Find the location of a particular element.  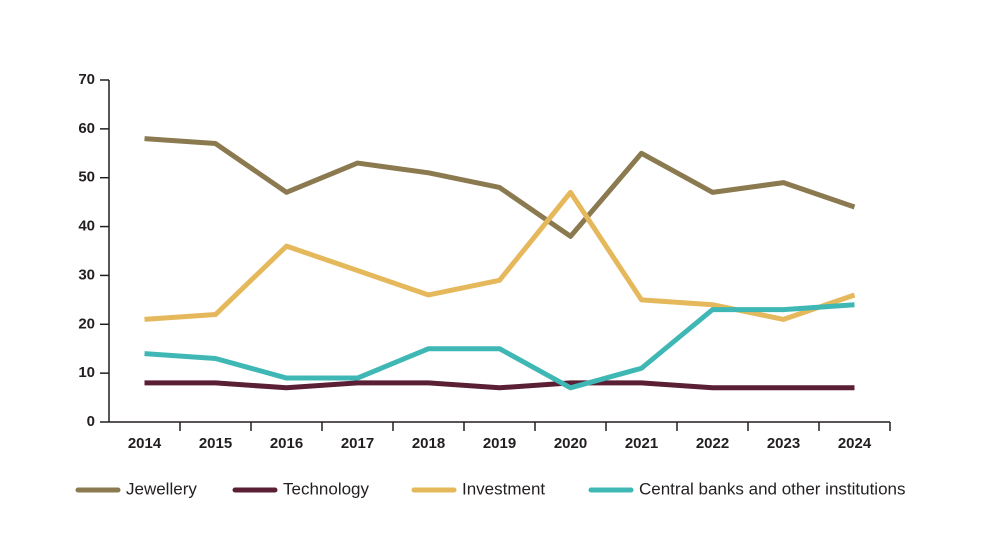

x-tick-label: 2024 is located at coordinates (855, 443).